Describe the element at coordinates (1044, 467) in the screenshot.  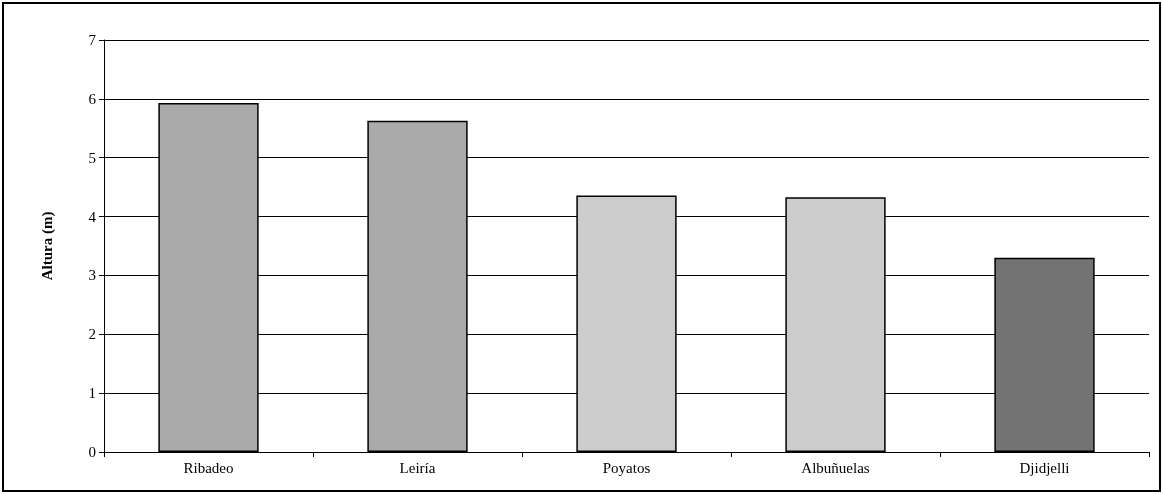
I see `x-tick-label: Djidjelli` at that location.